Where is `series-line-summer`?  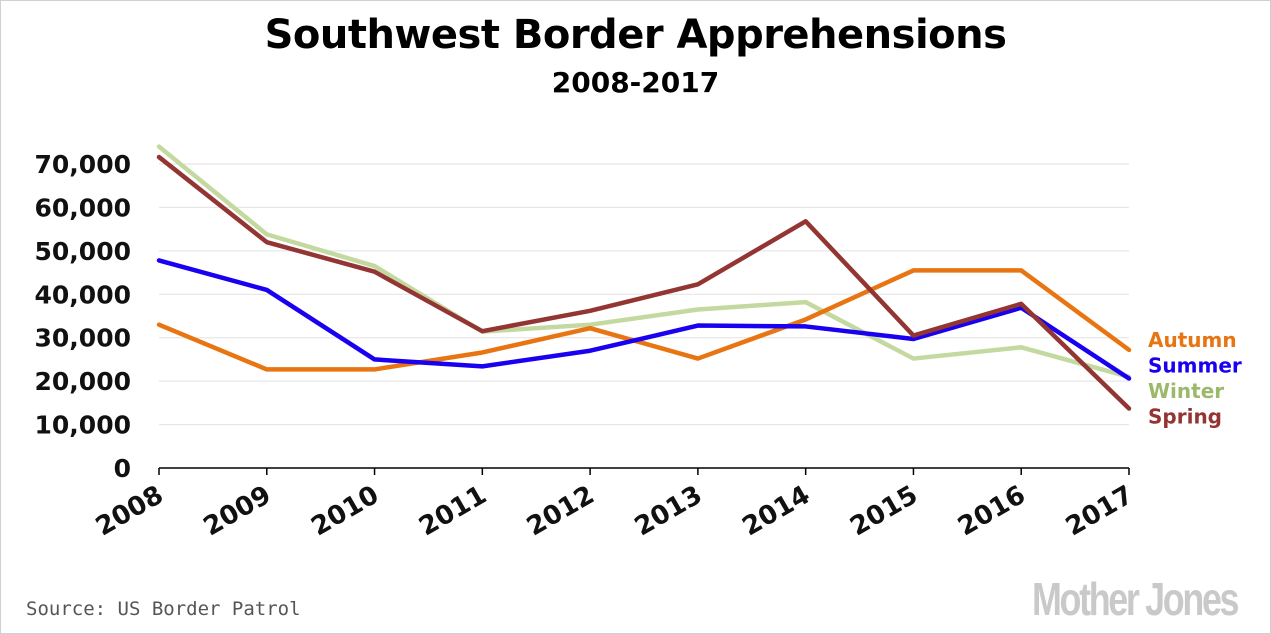 series-line-summer is located at coordinates (644, 319).